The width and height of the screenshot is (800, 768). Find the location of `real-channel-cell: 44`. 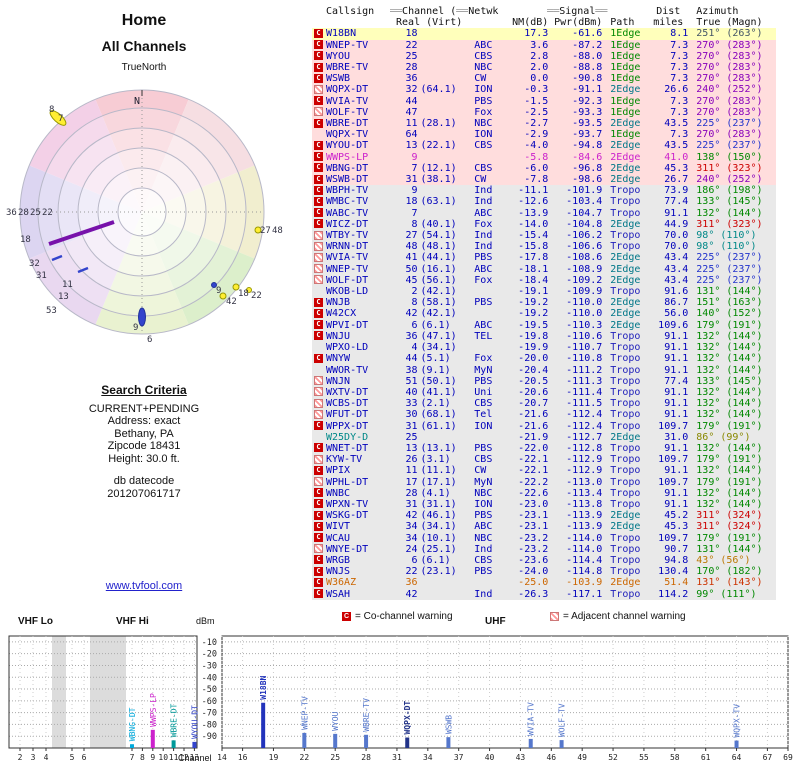

real-channel-cell: 44 is located at coordinates (411, 101).